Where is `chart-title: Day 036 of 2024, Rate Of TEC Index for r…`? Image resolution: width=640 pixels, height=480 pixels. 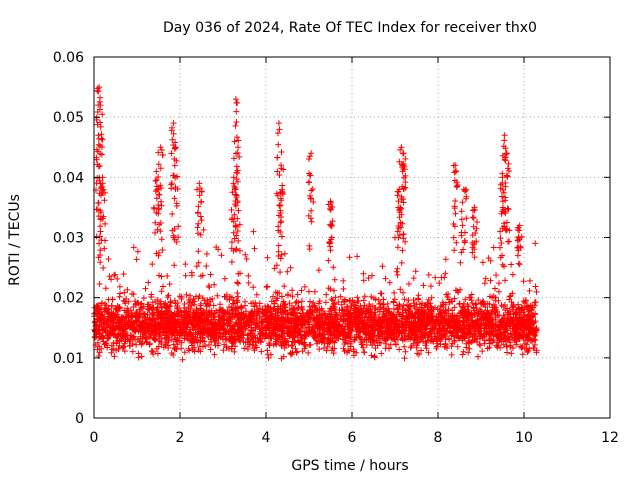 chart-title: Day 036 of 2024, Rate Of TEC Index for r… is located at coordinates (350, 28).